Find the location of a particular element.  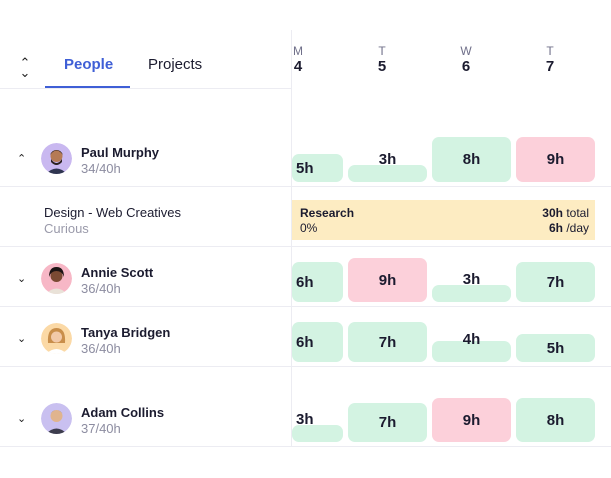

person-hours: 37/40h is located at coordinates (101, 428).